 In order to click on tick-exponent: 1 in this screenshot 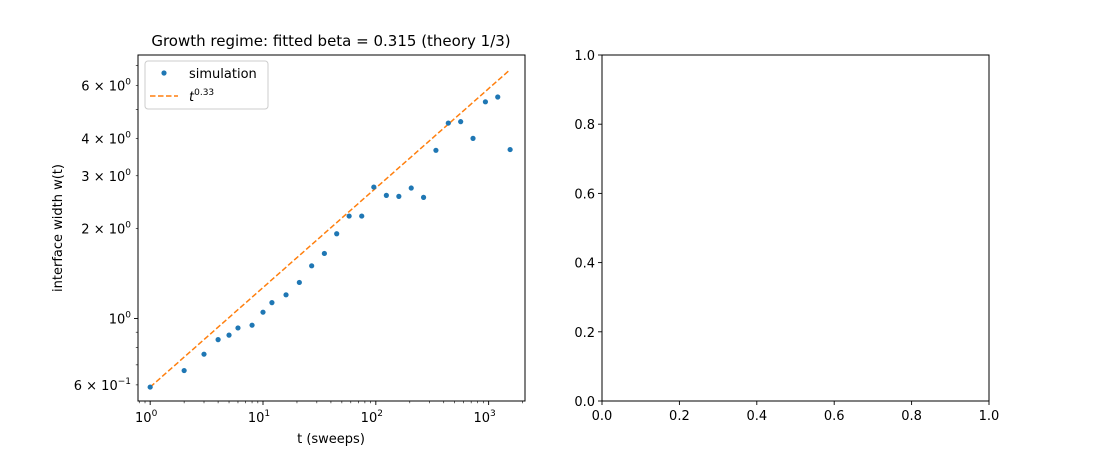, I will do `click(267, 414)`.